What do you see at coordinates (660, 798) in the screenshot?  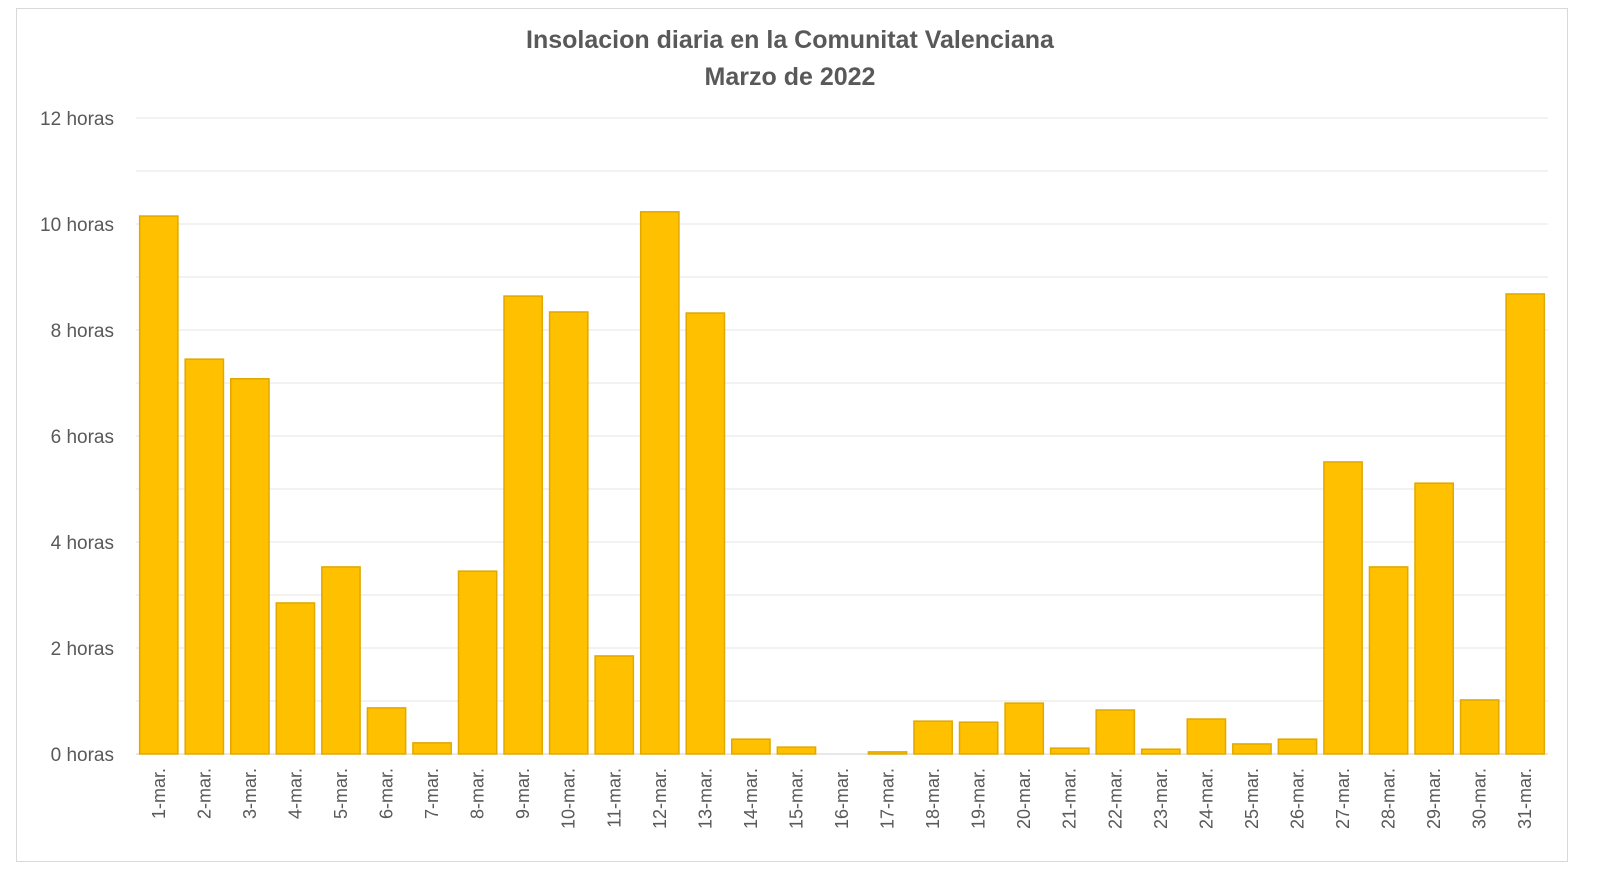 I see `x-tick-label: 12-mar.` at bounding box center [660, 798].